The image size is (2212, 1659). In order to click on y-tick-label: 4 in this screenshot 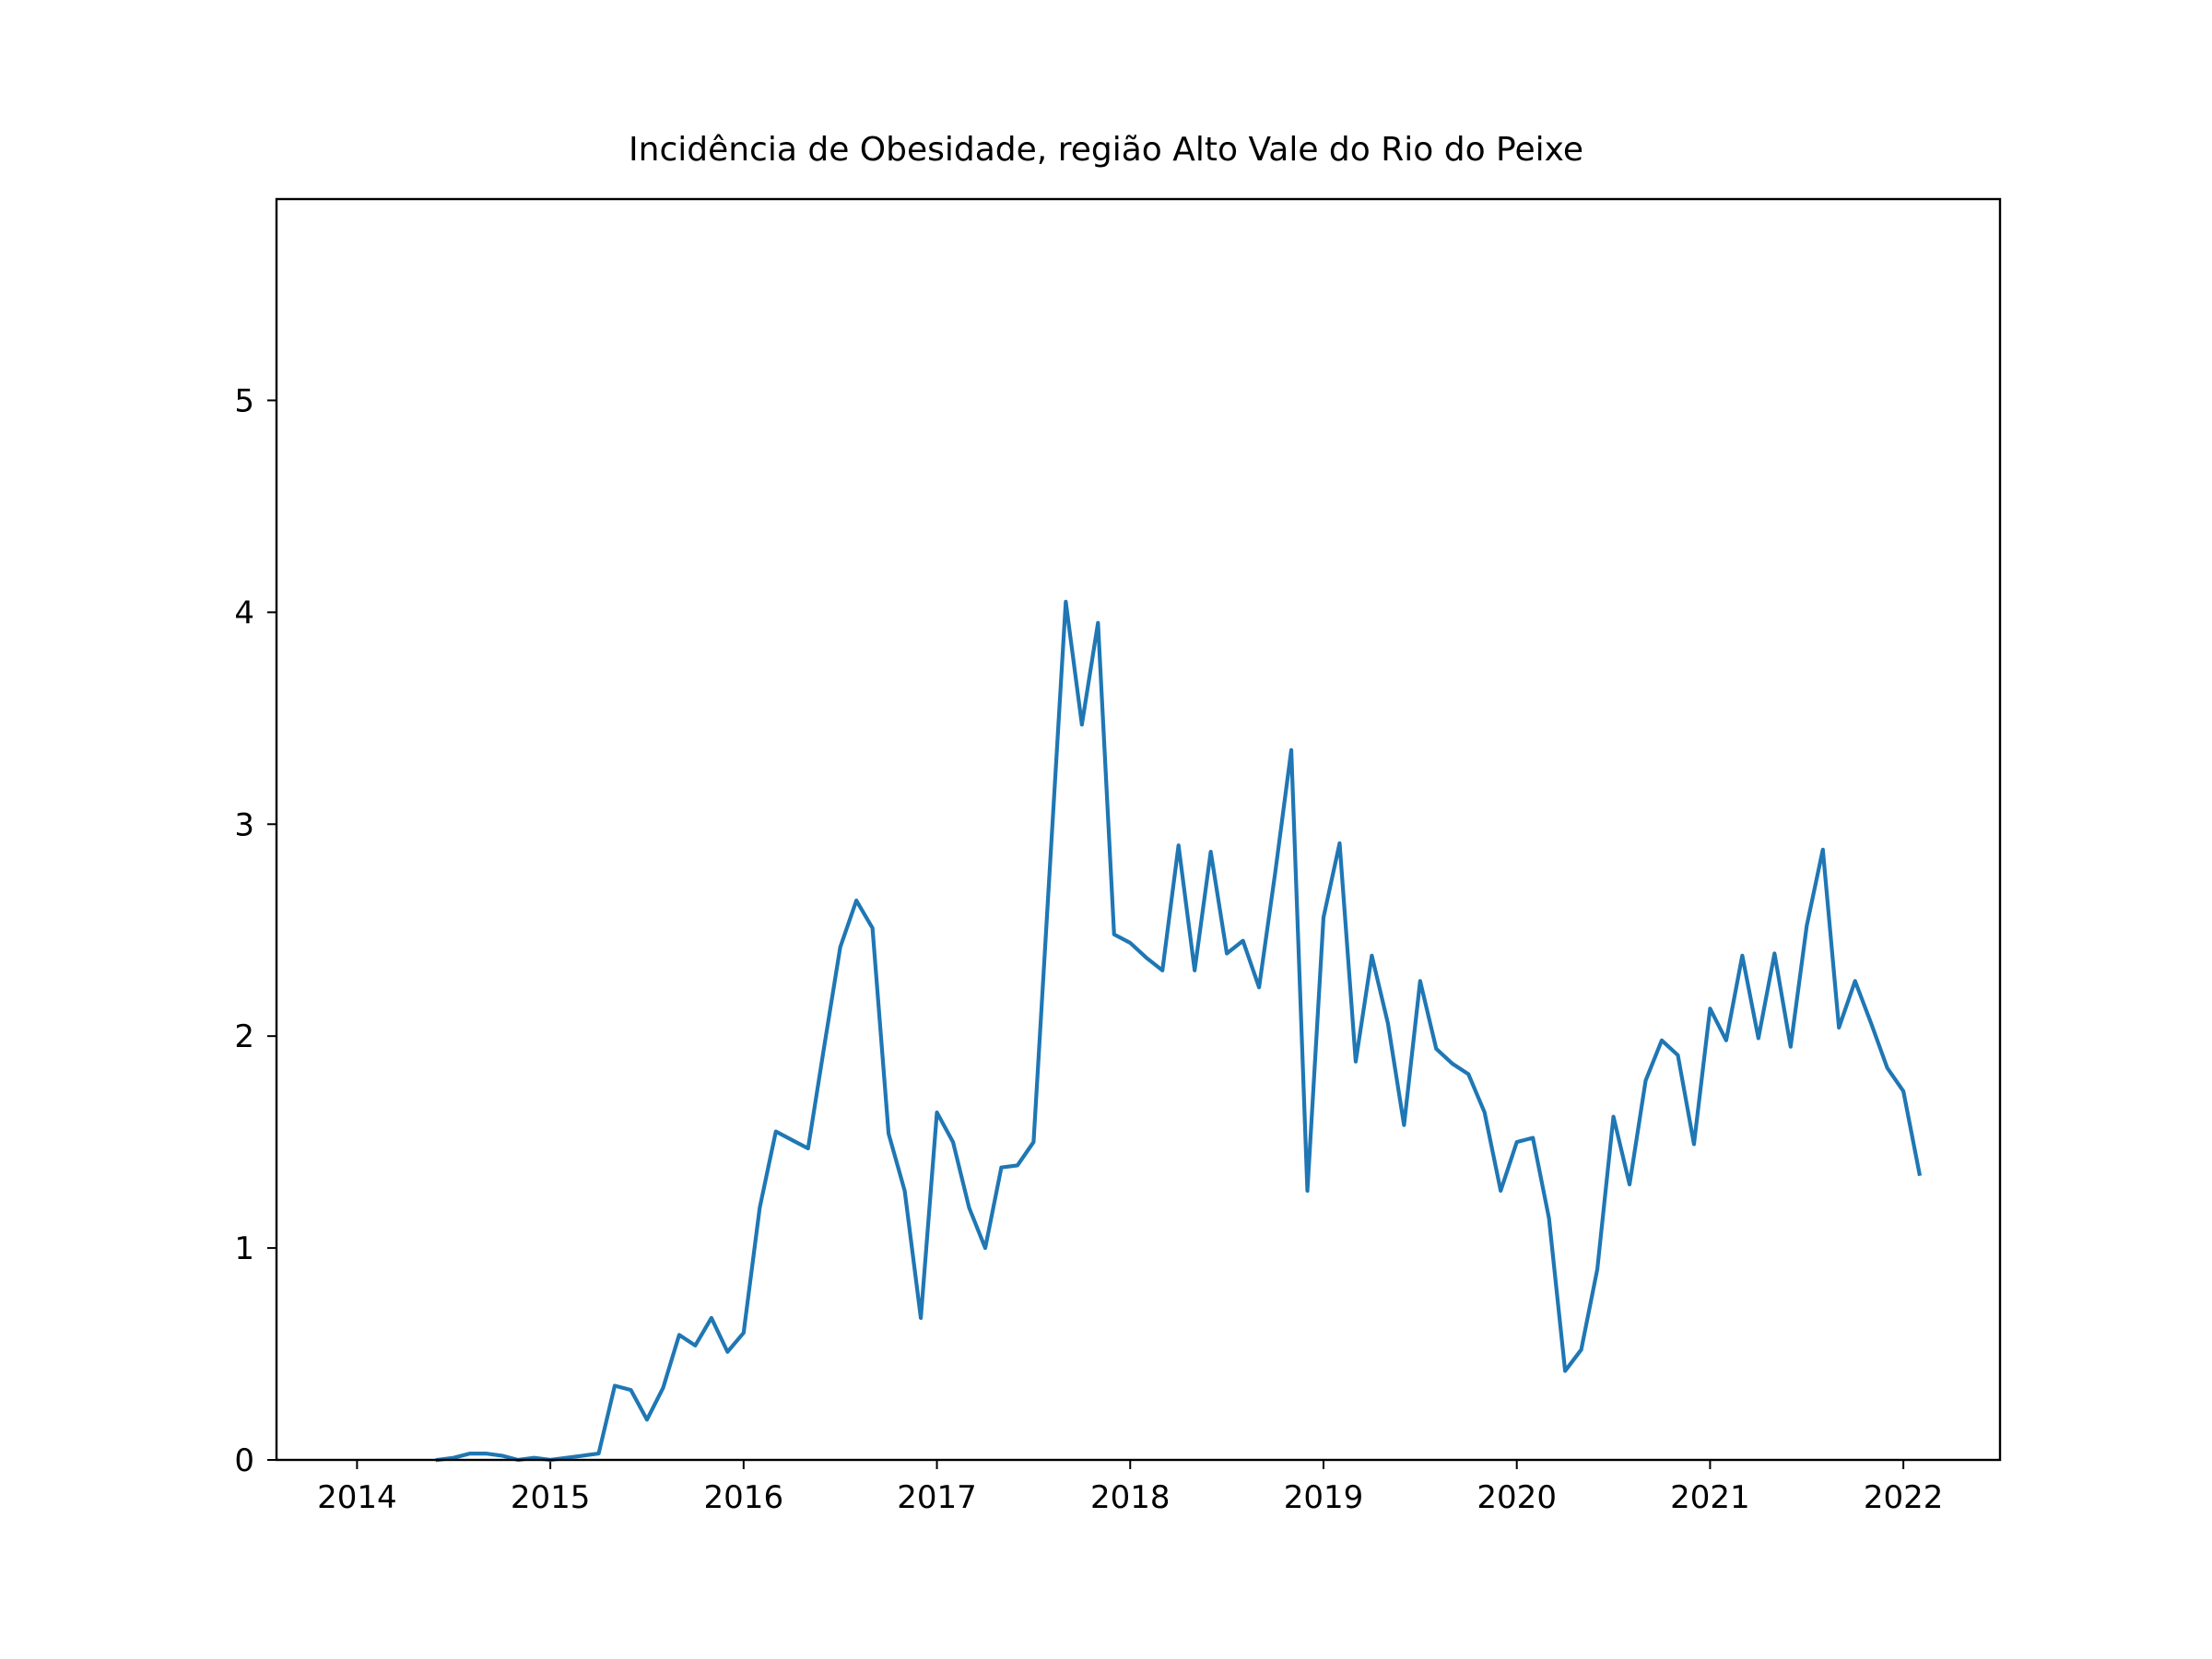, I will do `click(244, 612)`.